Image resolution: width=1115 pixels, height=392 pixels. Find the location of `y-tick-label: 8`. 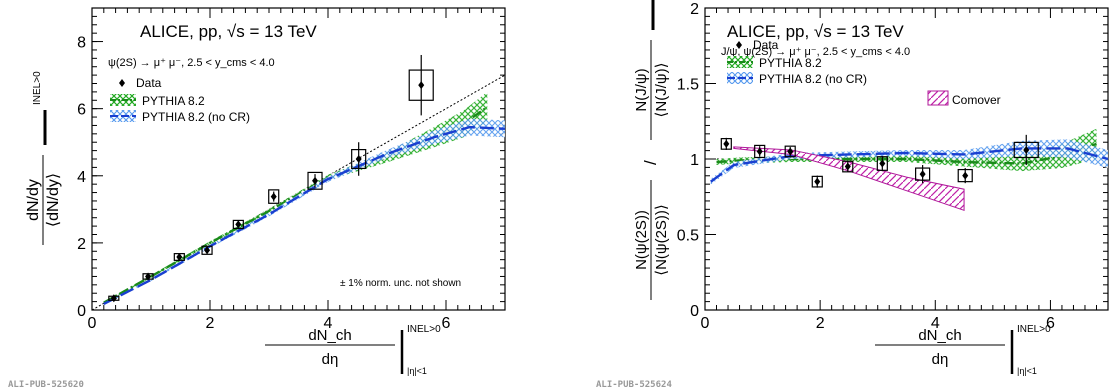

y-tick-label: 8 is located at coordinates (81, 43).